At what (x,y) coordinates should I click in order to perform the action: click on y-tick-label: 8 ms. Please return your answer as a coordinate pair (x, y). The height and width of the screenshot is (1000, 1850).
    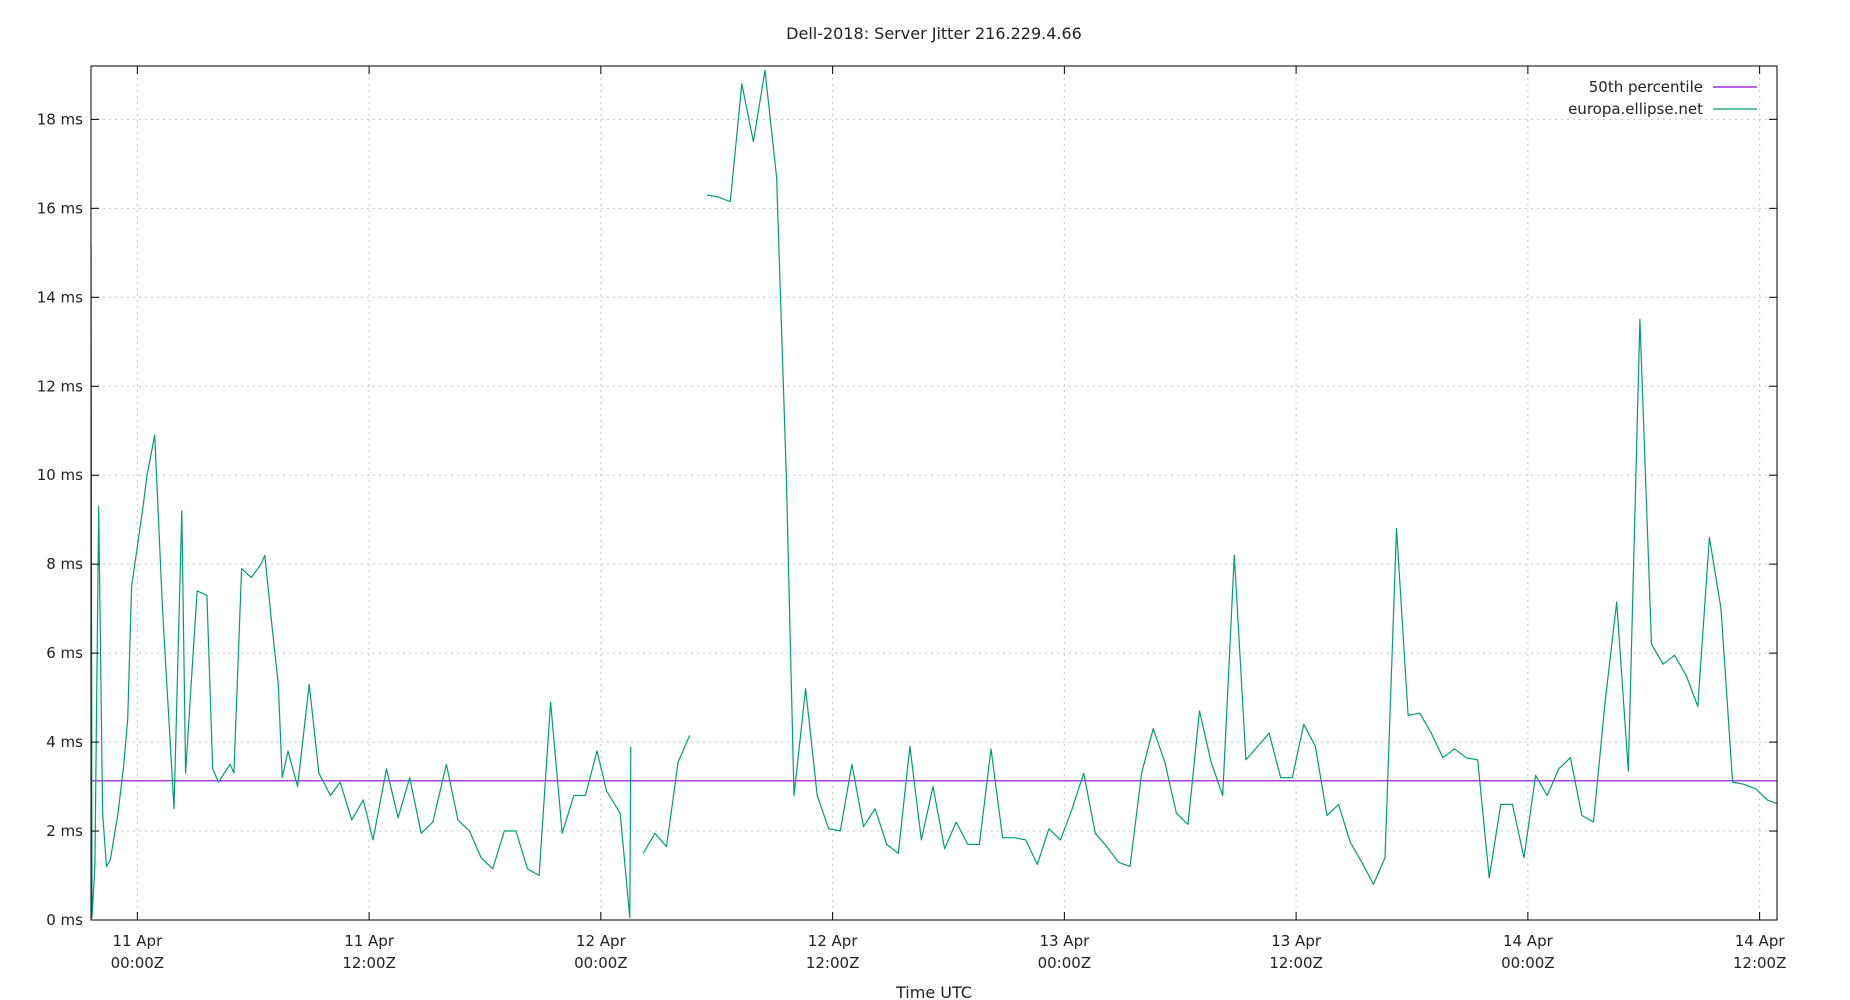
    Looking at the image, I should click on (64, 564).